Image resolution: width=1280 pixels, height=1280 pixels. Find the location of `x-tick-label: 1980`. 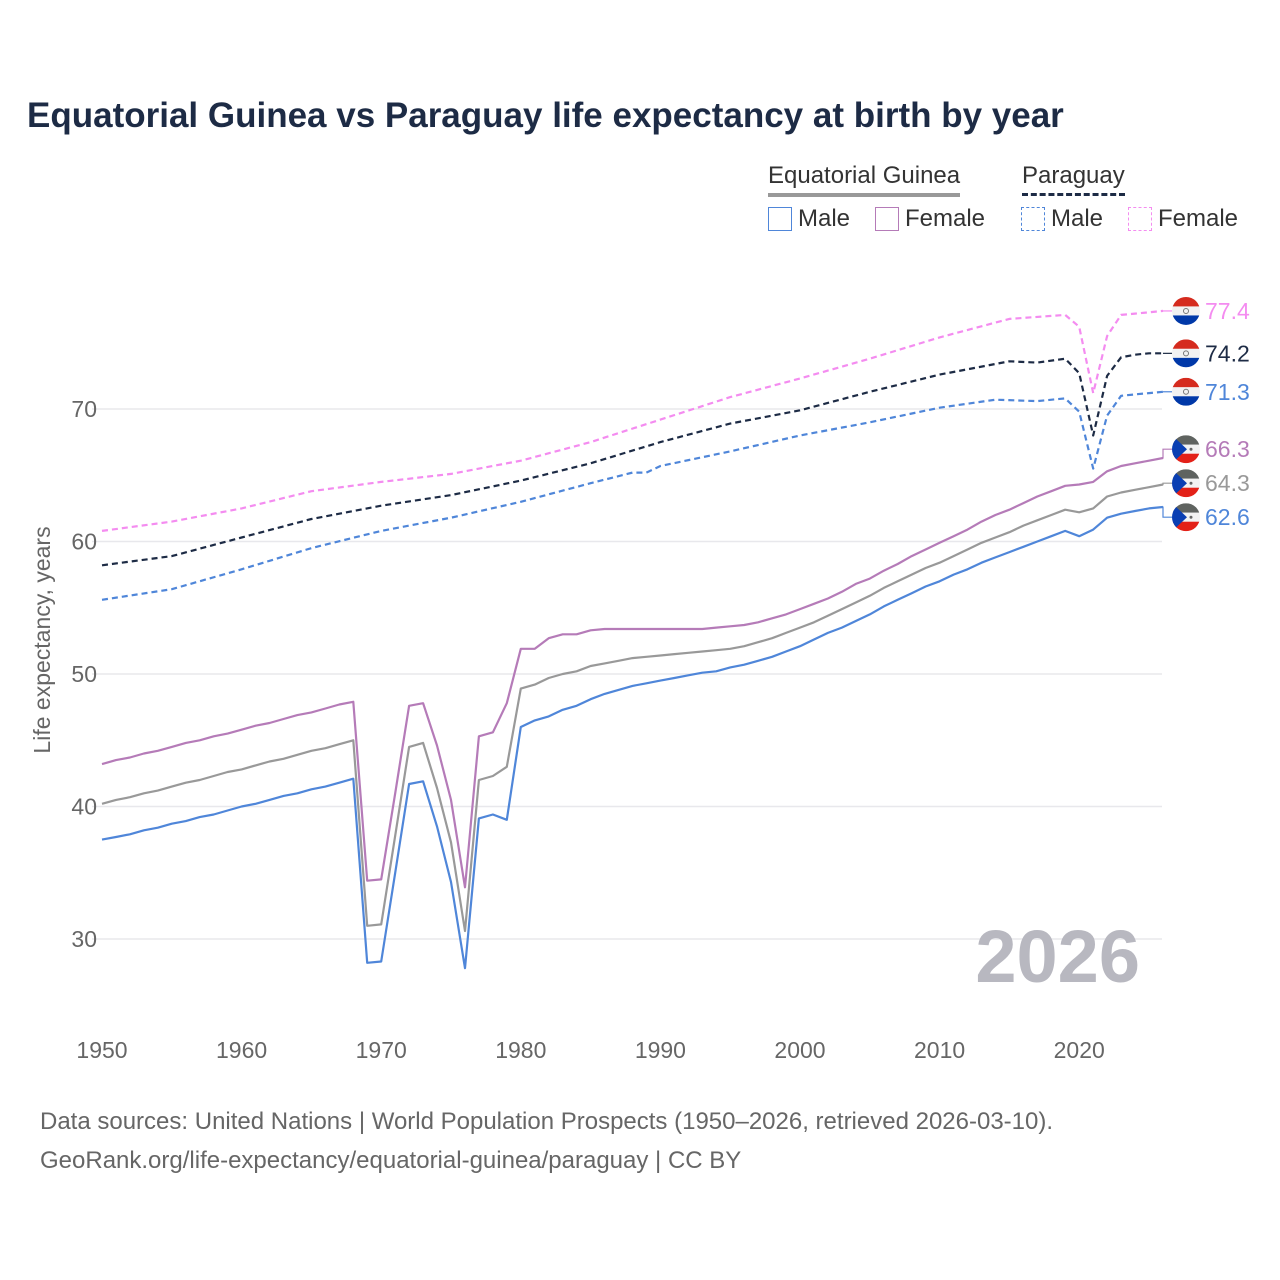

x-tick-label: 1980 is located at coordinates (520, 1050).